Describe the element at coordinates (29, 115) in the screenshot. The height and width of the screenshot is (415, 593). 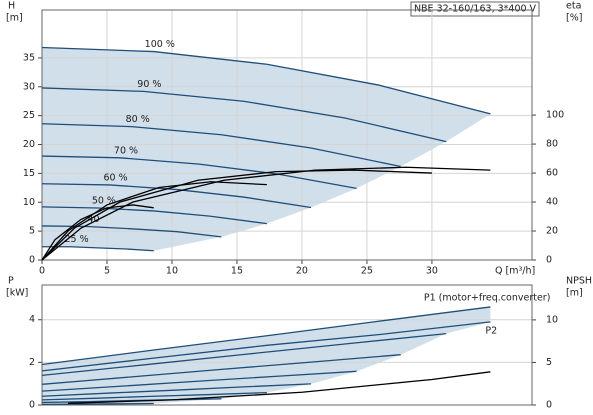
I see `y-tick-label: 25` at that location.